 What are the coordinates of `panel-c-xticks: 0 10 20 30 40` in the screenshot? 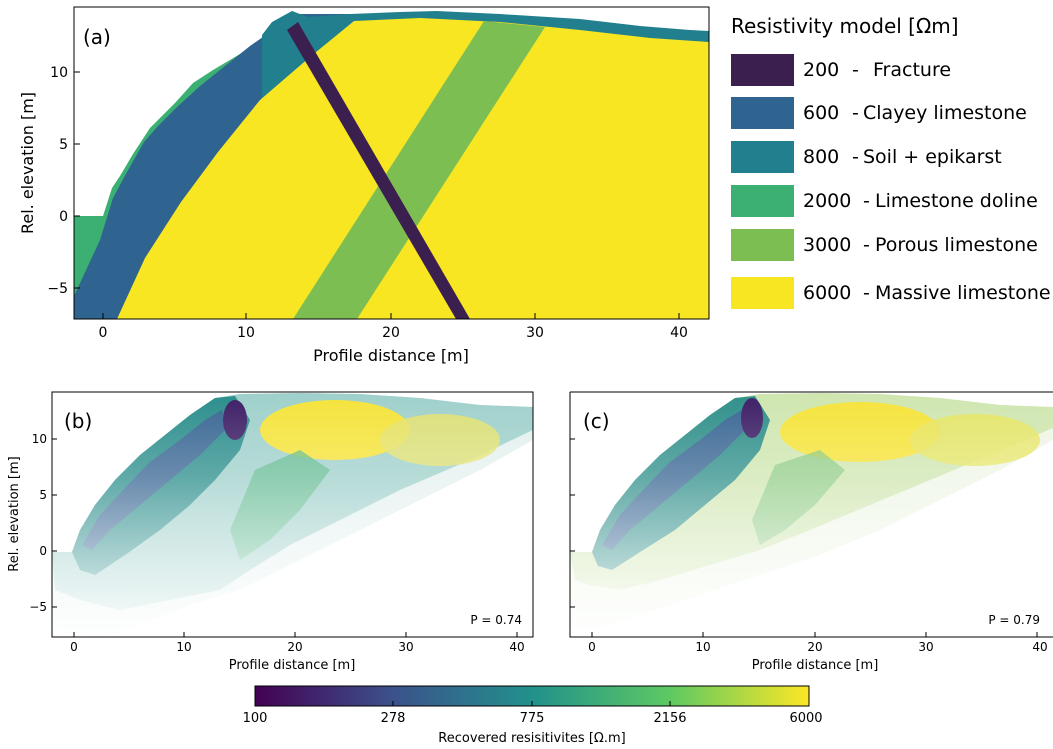 It's located at (818, 643).